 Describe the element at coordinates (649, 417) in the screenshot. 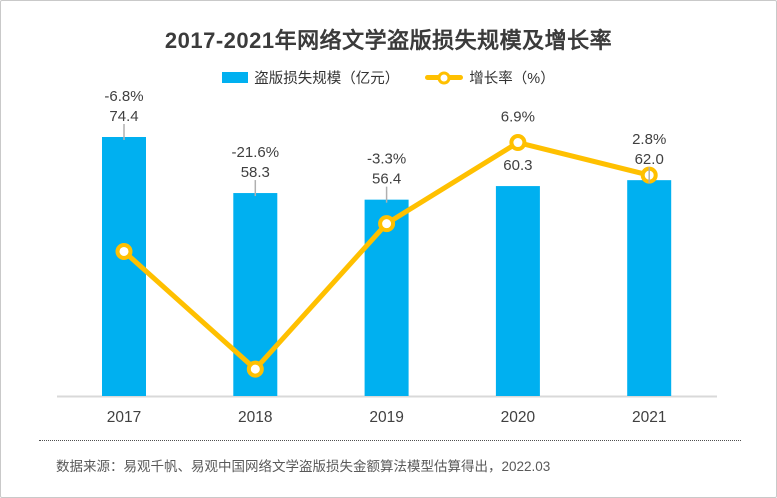

I see `x-axis-label-2021: 2021` at that location.